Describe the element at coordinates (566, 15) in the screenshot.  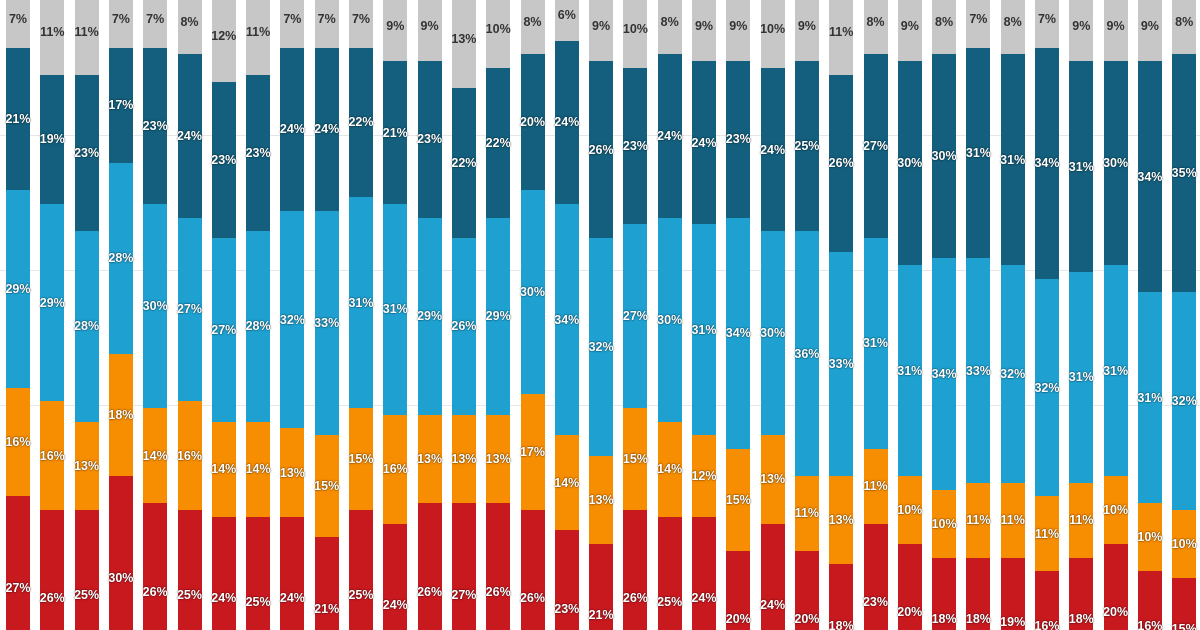
I see `data-label: 6%` at that location.